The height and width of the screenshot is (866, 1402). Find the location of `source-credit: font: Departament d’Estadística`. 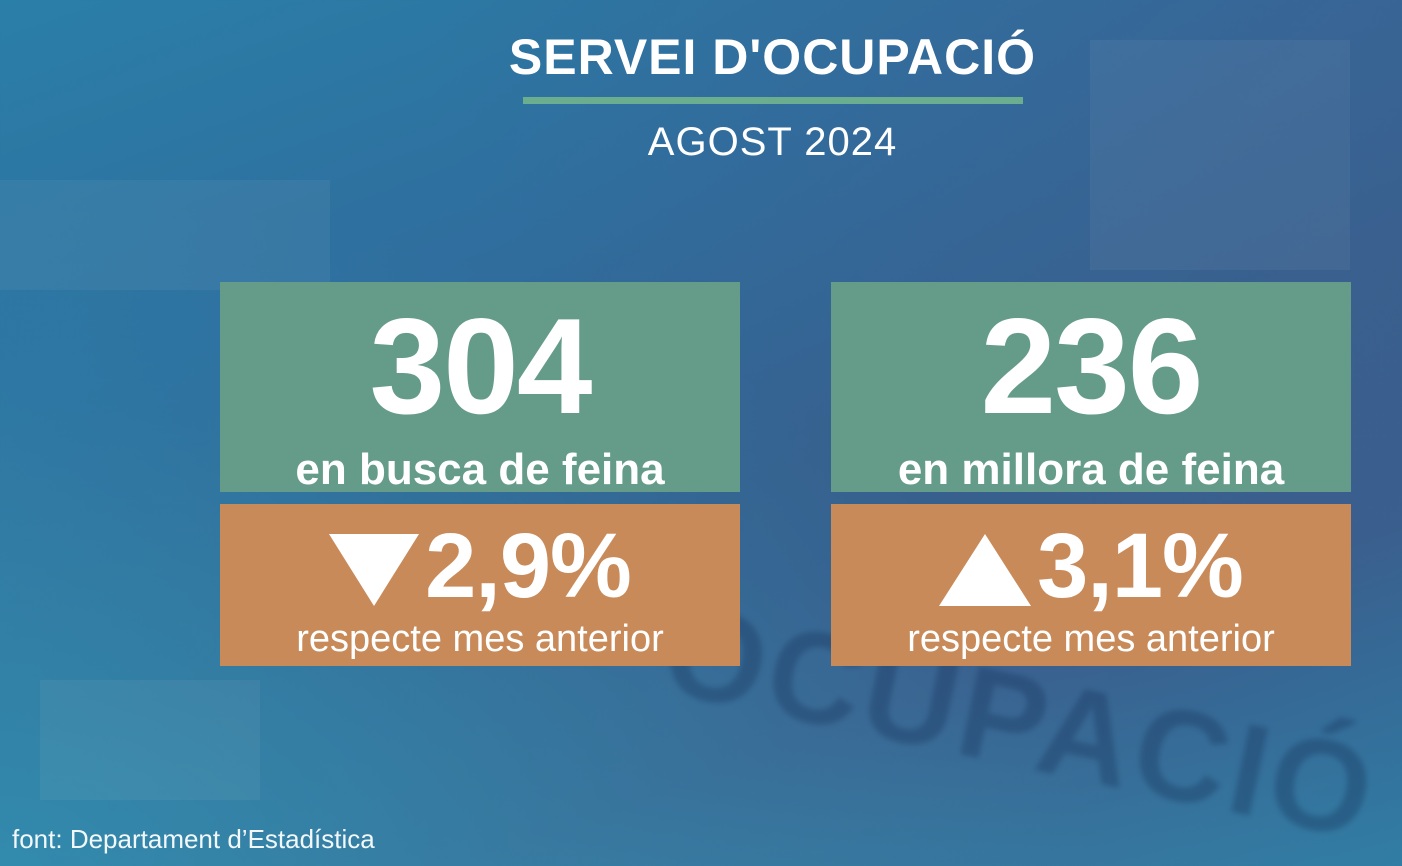

source-credit: font: Departament d’Estadística is located at coordinates (193, 839).